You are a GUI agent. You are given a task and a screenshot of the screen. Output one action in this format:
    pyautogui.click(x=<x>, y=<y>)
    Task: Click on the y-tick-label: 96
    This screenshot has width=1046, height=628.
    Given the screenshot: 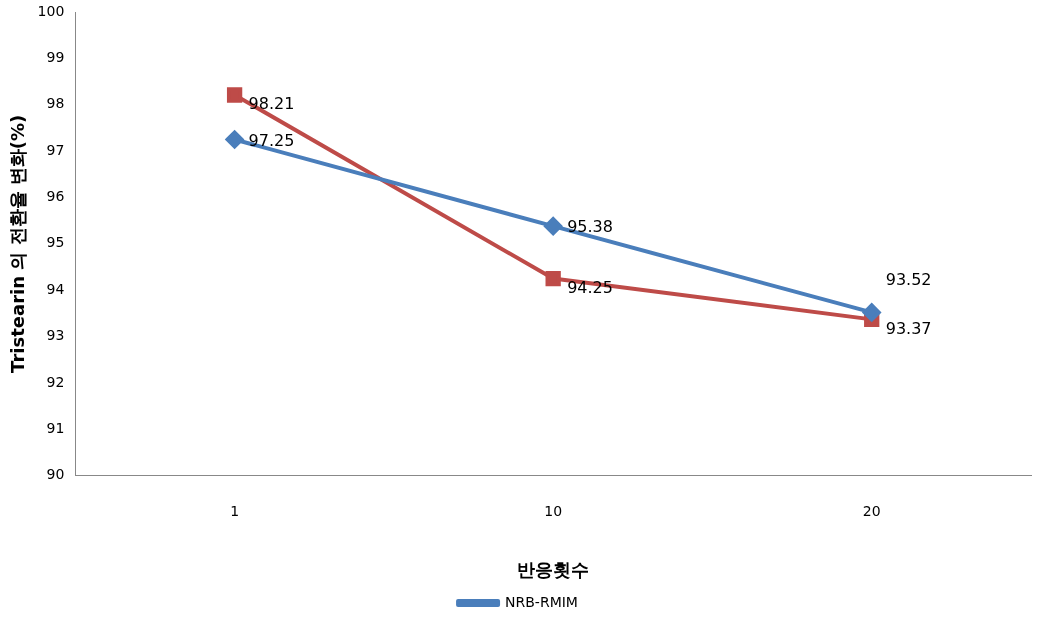 What is the action you would take?
    pyautogui.click(x=55, y=196)
    